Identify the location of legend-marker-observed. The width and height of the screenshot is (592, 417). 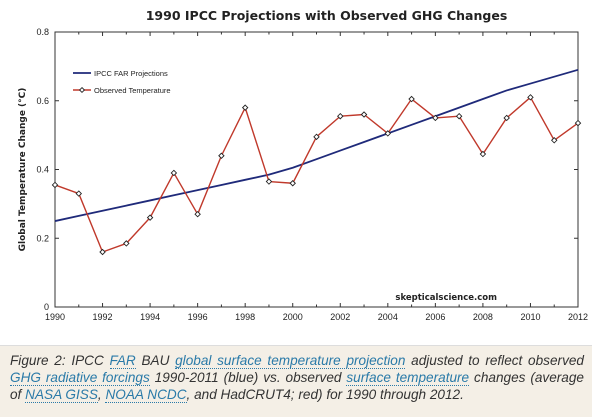
(82, 90).